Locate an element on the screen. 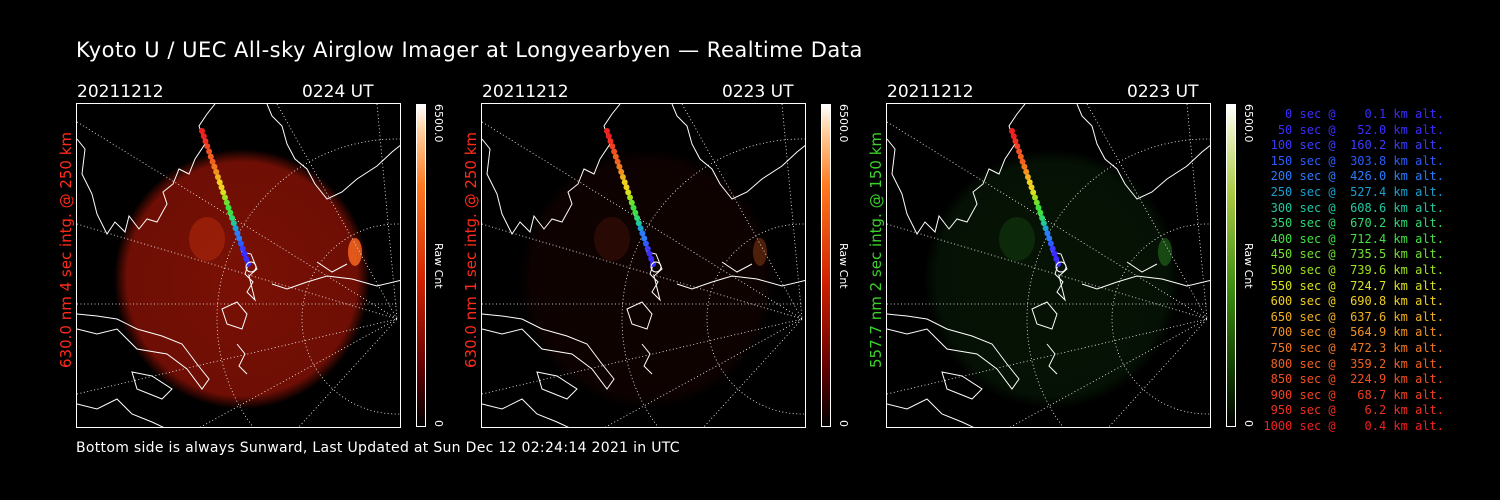 Image resolution: width=1500 pixels, height=500 pixels. panel2-allsky-image is located at coordinates (643, 265).